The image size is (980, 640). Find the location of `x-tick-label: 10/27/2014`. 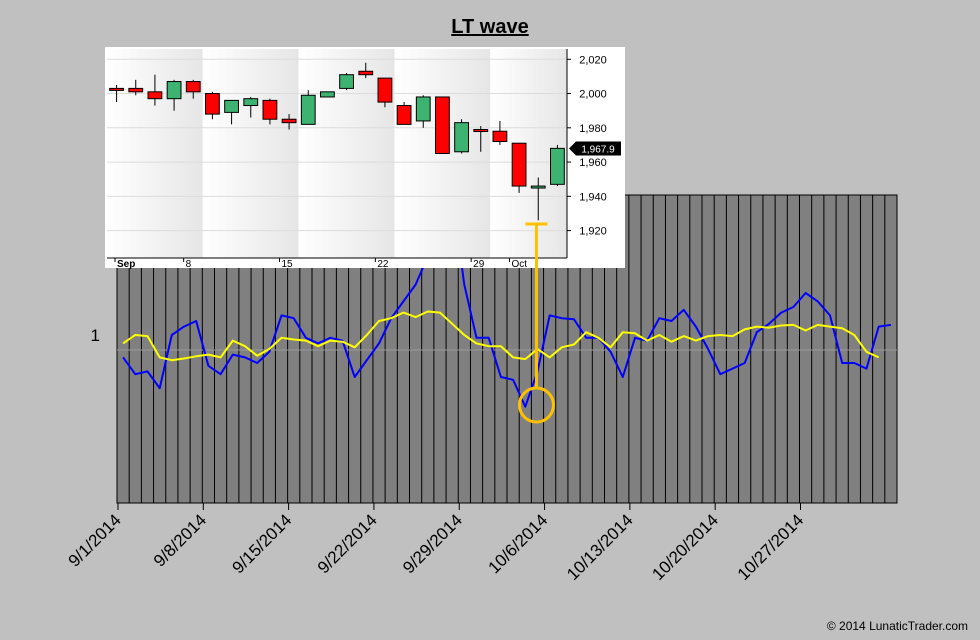

x-tick-label: 10/27/2014 is located at coordinates (771, 547).